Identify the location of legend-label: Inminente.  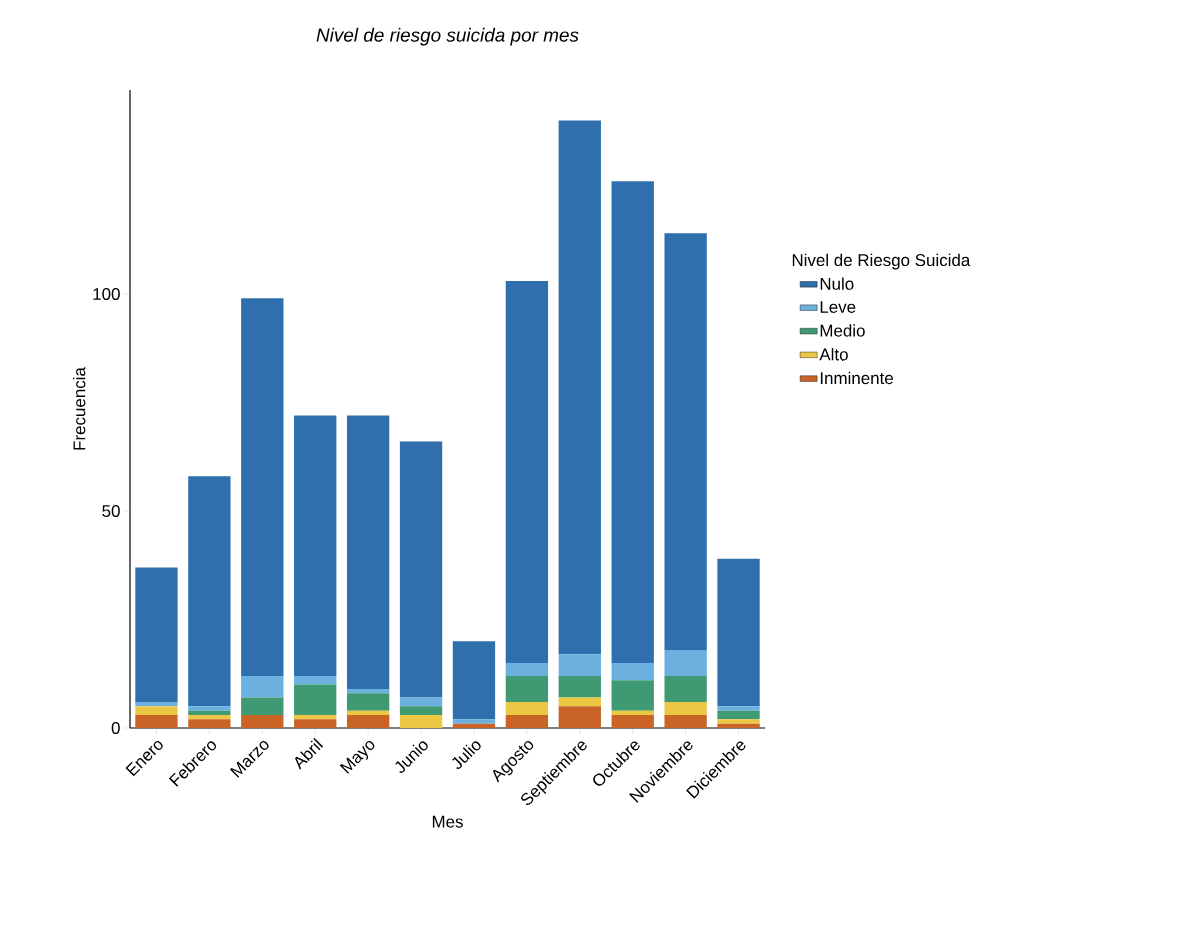
(856, 378).